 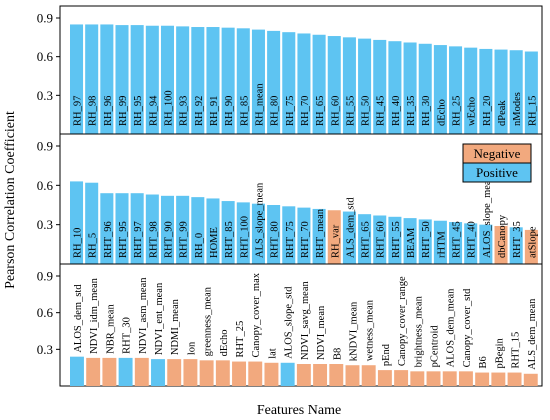 I want to click on bar-label: RH_96, so click(x=108, y=111).